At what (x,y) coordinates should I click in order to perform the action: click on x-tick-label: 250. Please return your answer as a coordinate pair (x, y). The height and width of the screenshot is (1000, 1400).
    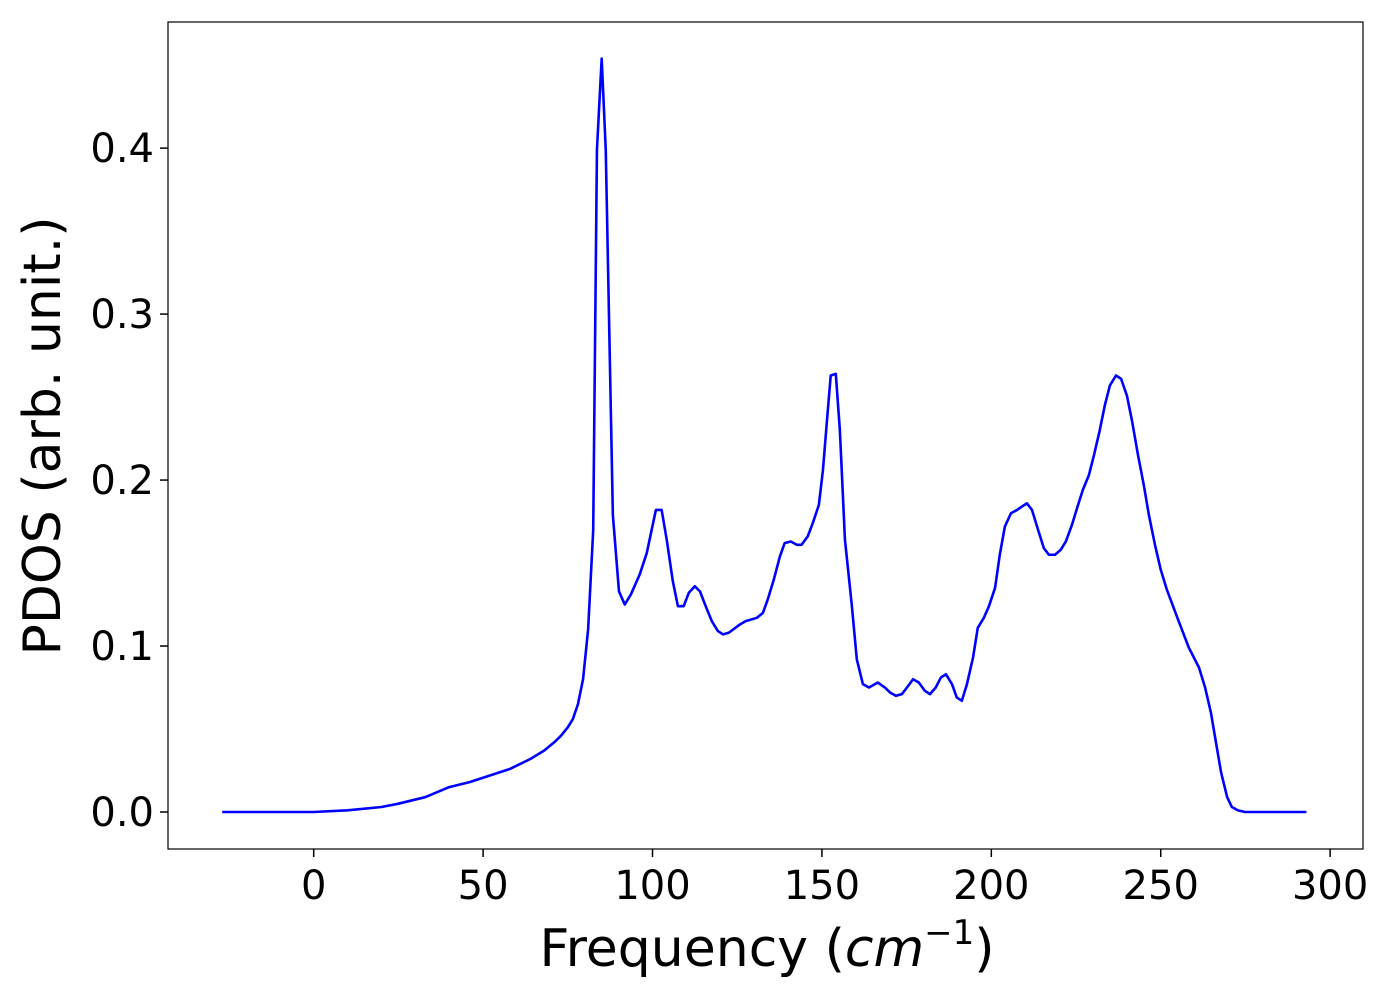
    Looking at the image, I should click on (1161, 886).